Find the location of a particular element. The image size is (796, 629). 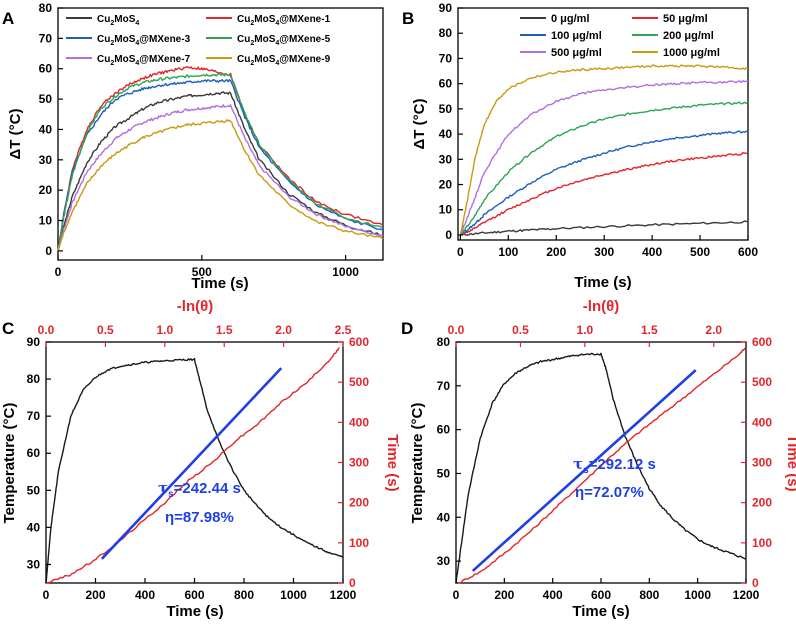

panel-d-top-ticks: 0.0 0.5 1.0 1.5 2.0 is located at coordinates (585, 335).